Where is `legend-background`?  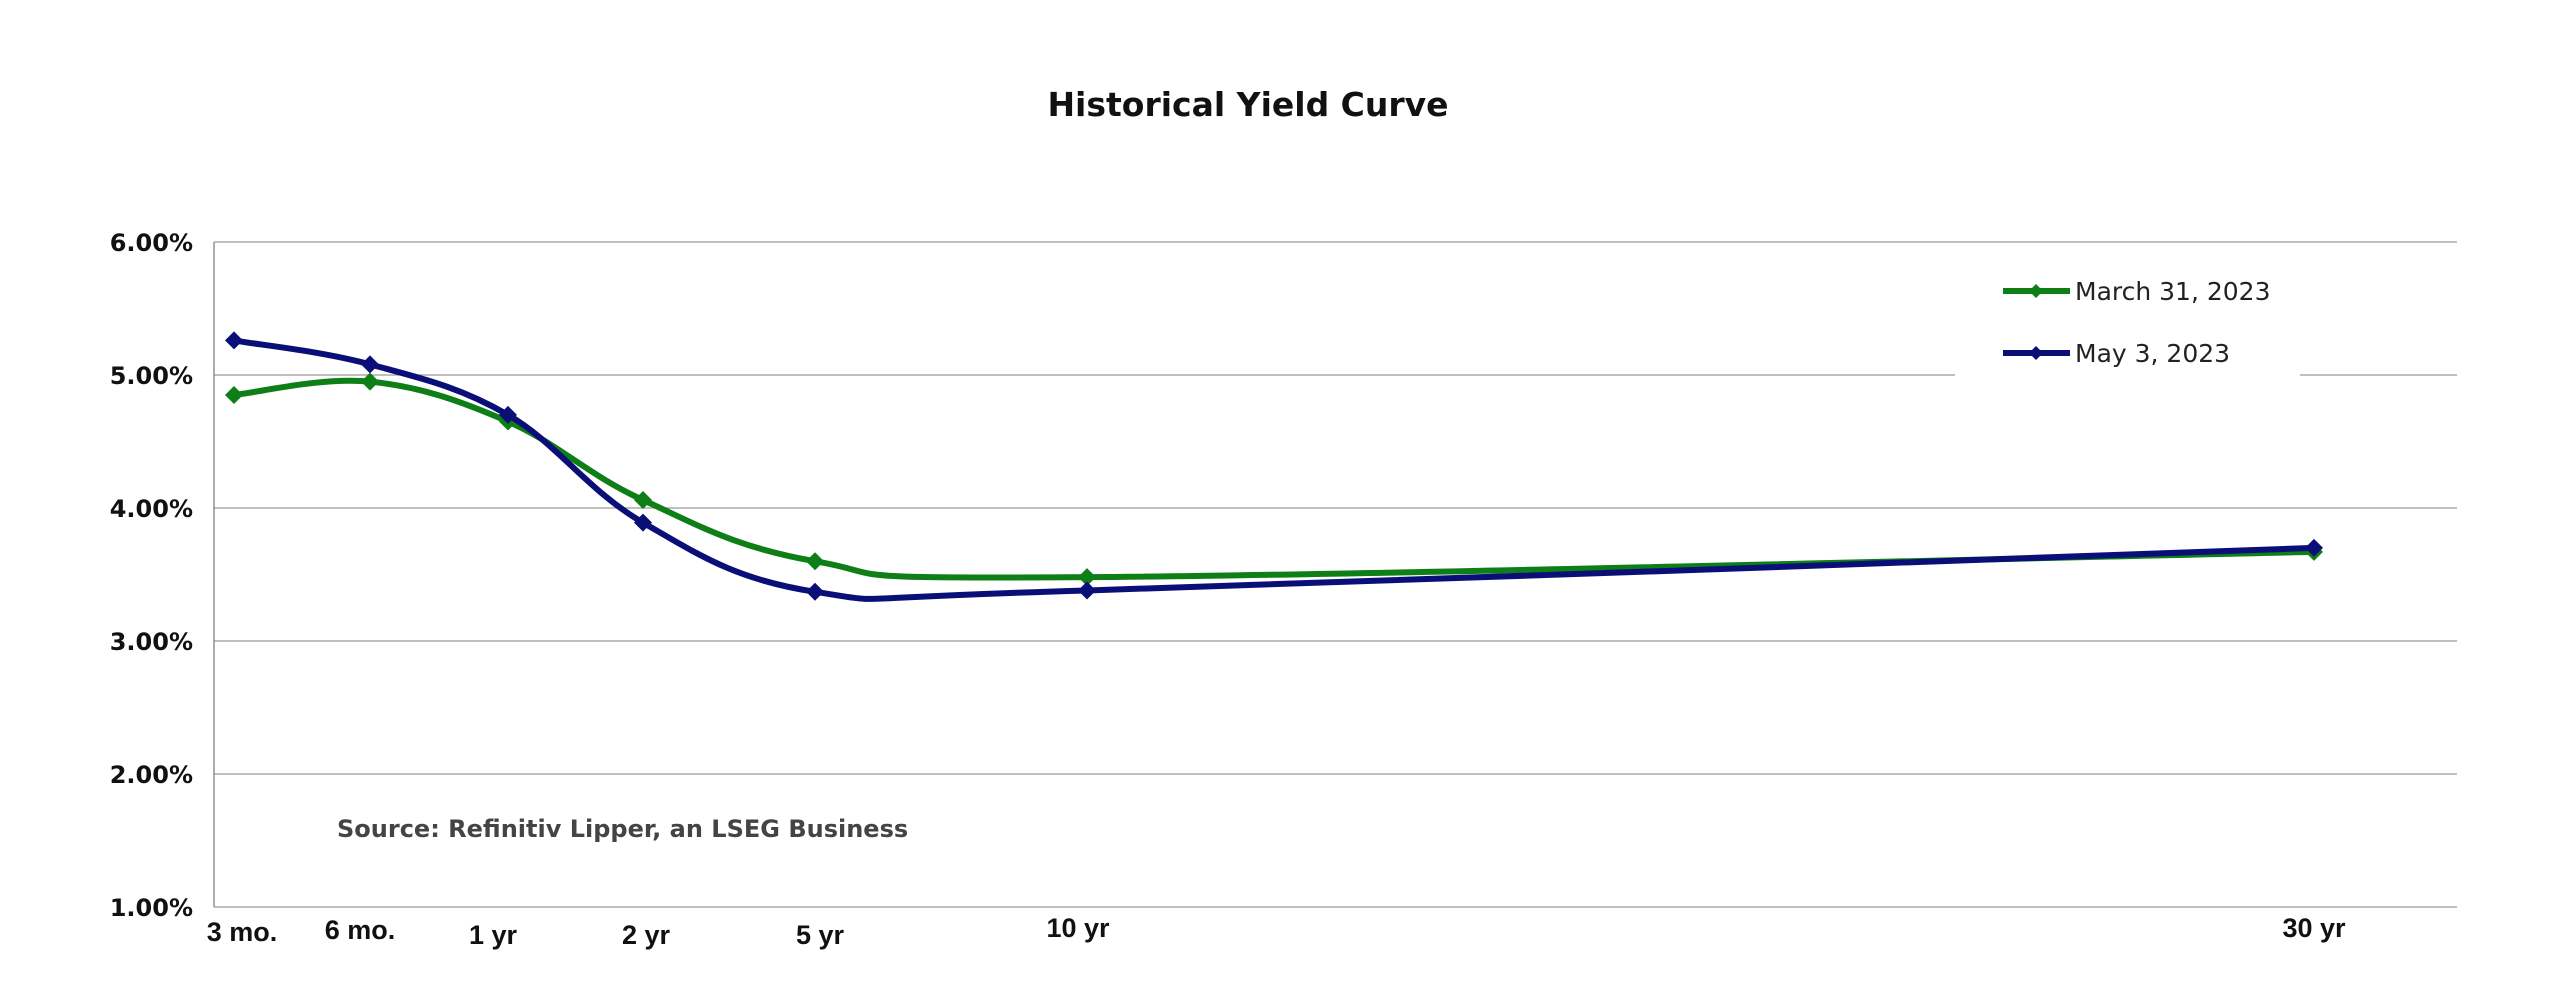 legend-background is located at coordinates (2127, 321).